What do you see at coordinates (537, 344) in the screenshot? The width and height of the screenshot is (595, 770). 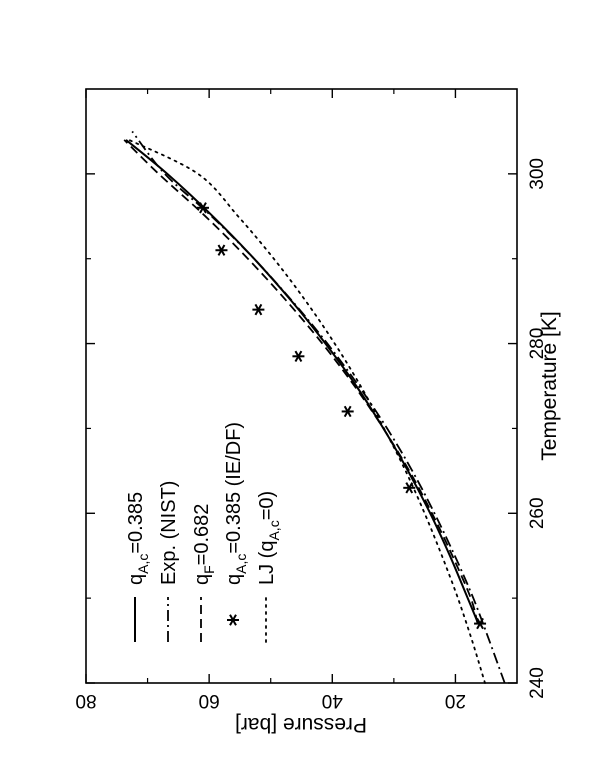 I see `x-tick-label: 280` at bounding box center [537, 344].